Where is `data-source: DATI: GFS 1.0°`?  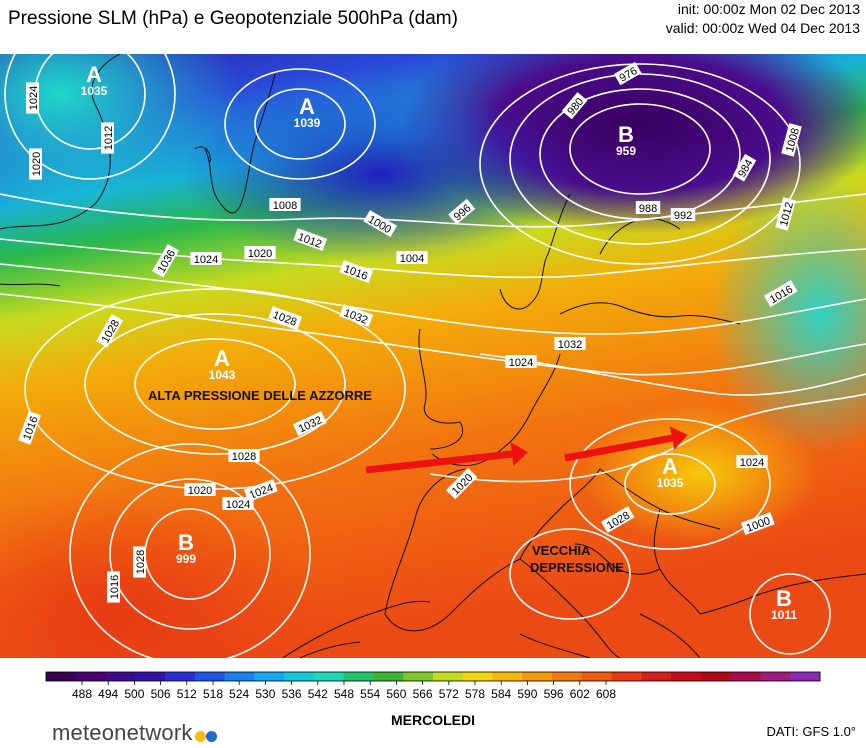 data-source: DATI: GFS 1.0° is located at coordinates (811, 731).